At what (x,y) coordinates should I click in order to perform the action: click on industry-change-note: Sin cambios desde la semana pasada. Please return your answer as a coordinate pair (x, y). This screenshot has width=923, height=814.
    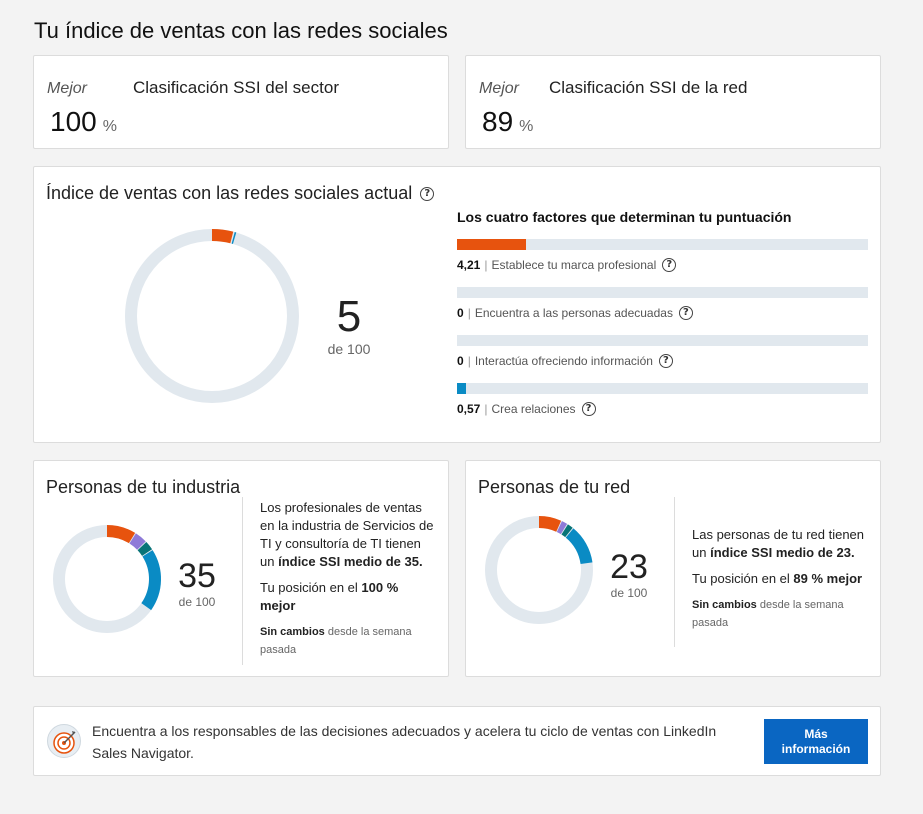
    Looking at the image, I should click on (348, 641).